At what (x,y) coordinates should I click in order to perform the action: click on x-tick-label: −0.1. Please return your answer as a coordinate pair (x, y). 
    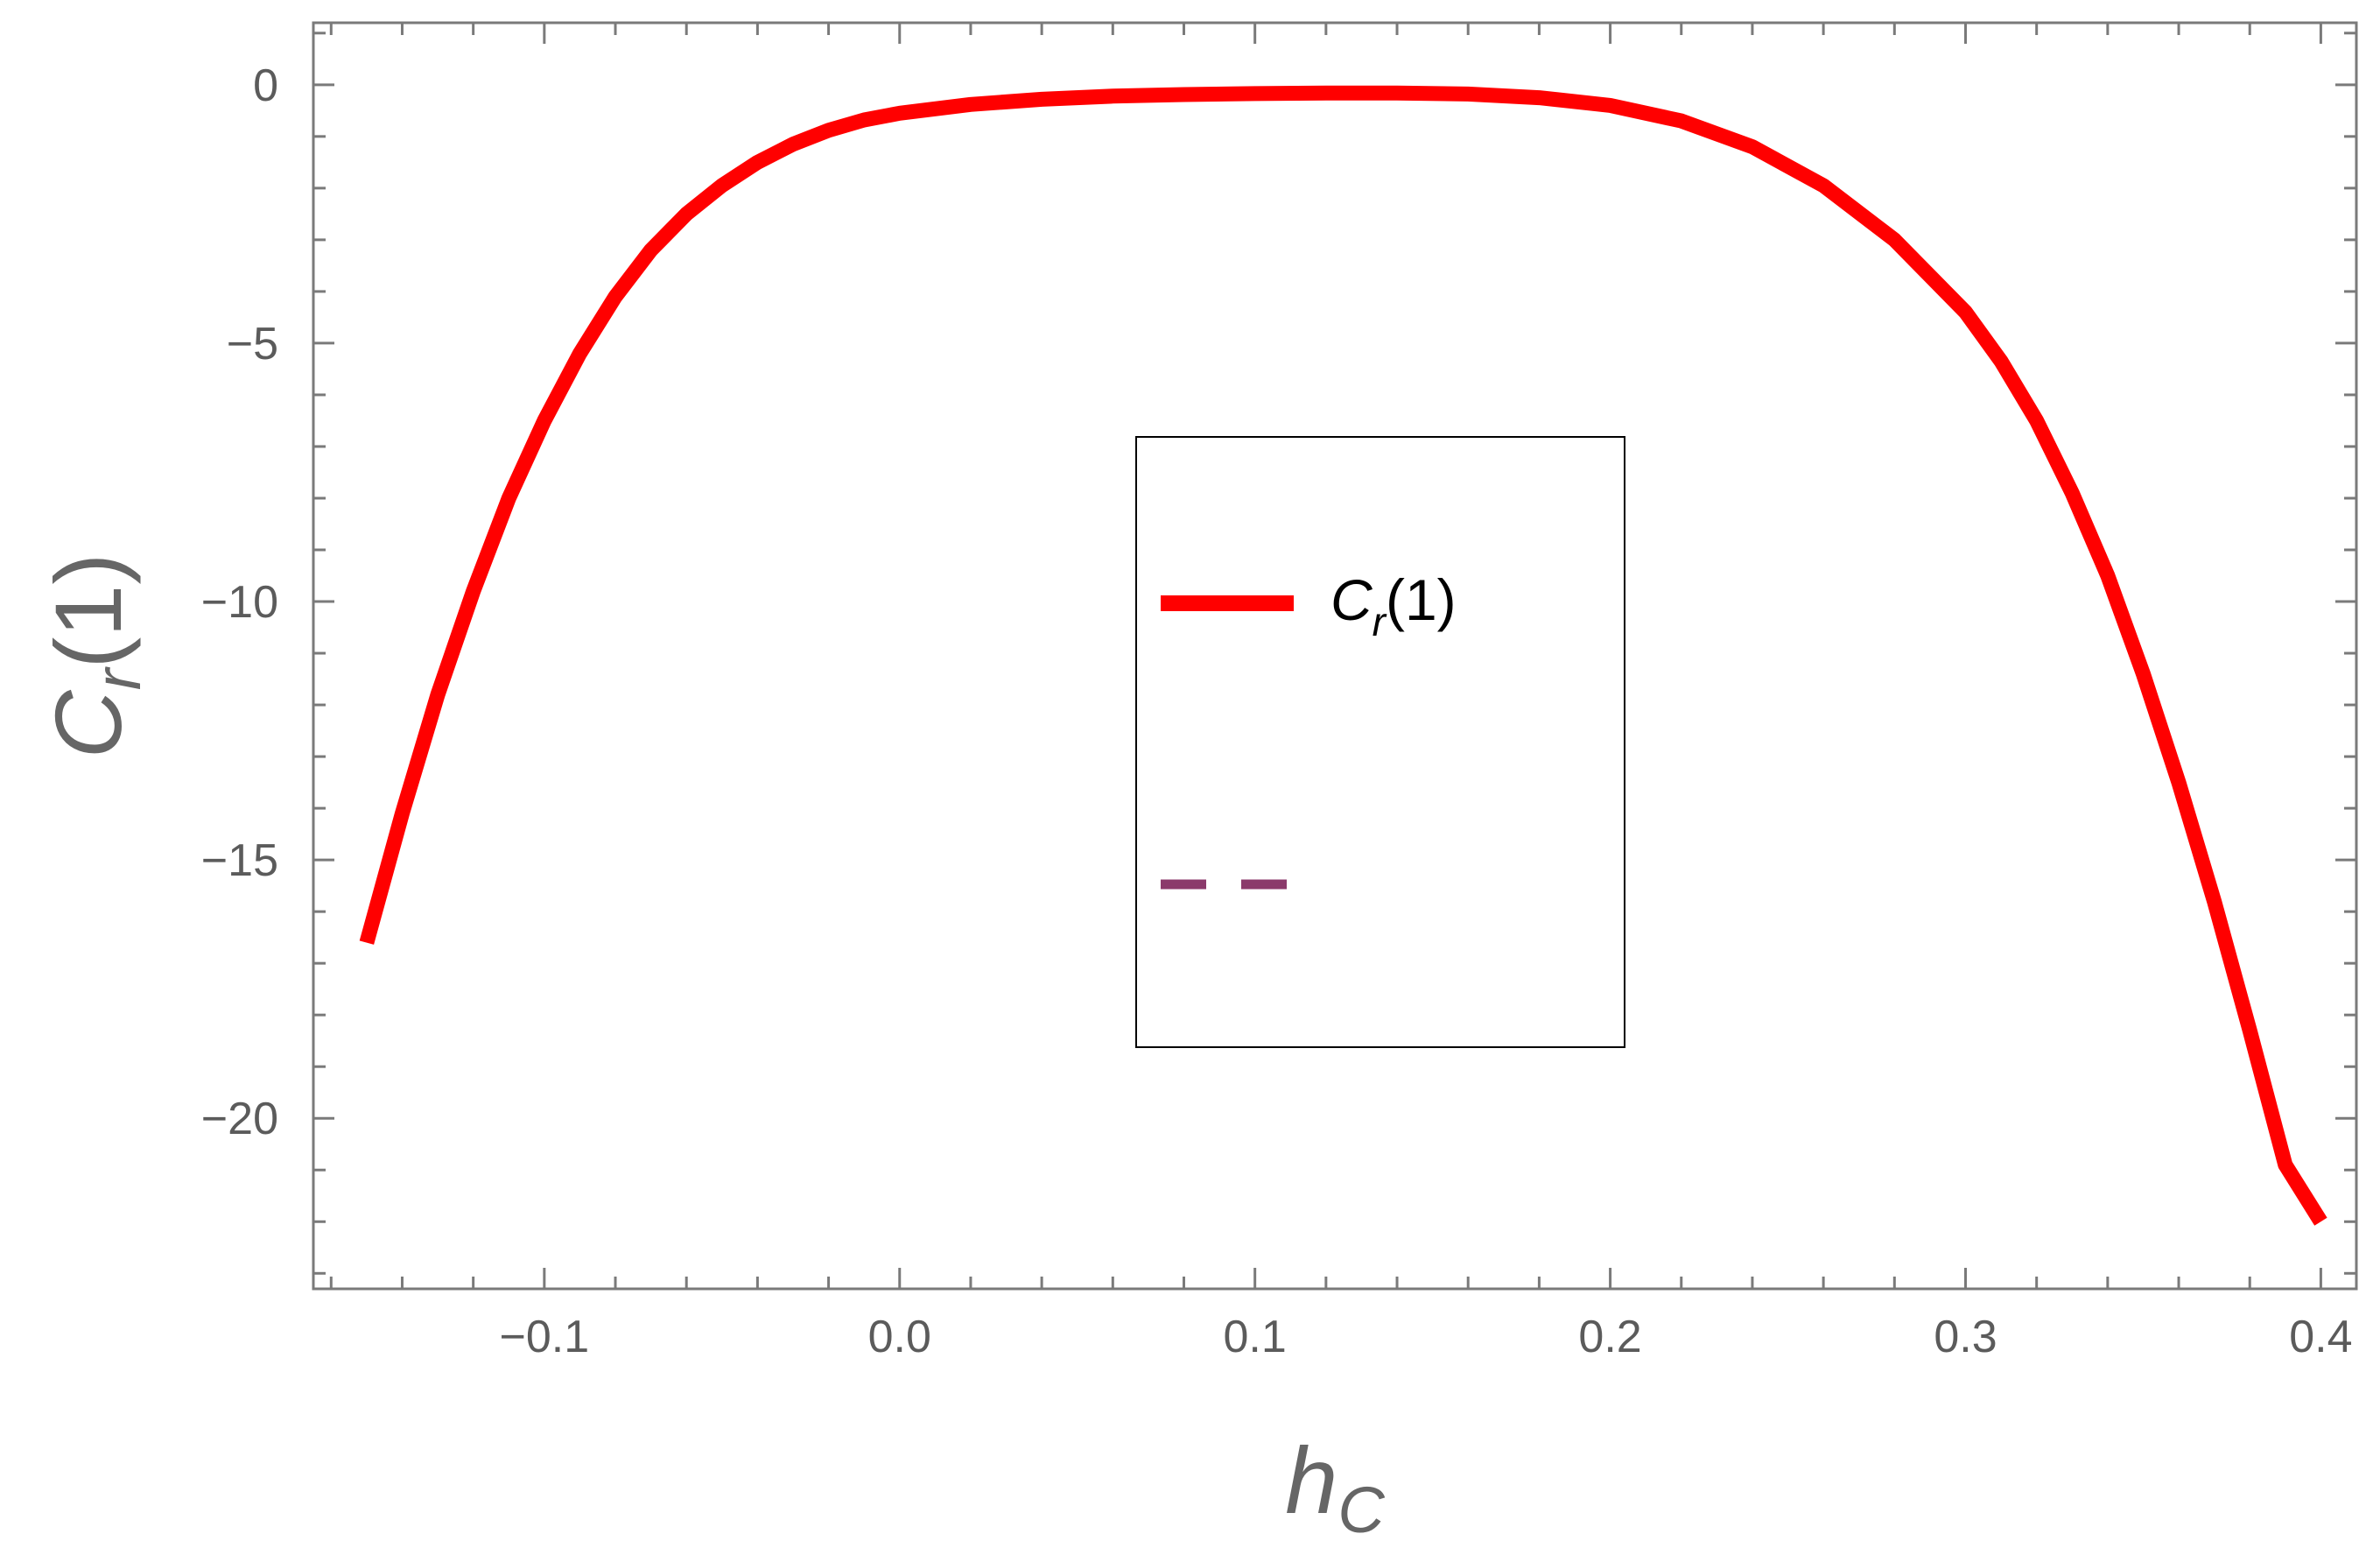
    Looking at the image, I should click on (545, 1337).